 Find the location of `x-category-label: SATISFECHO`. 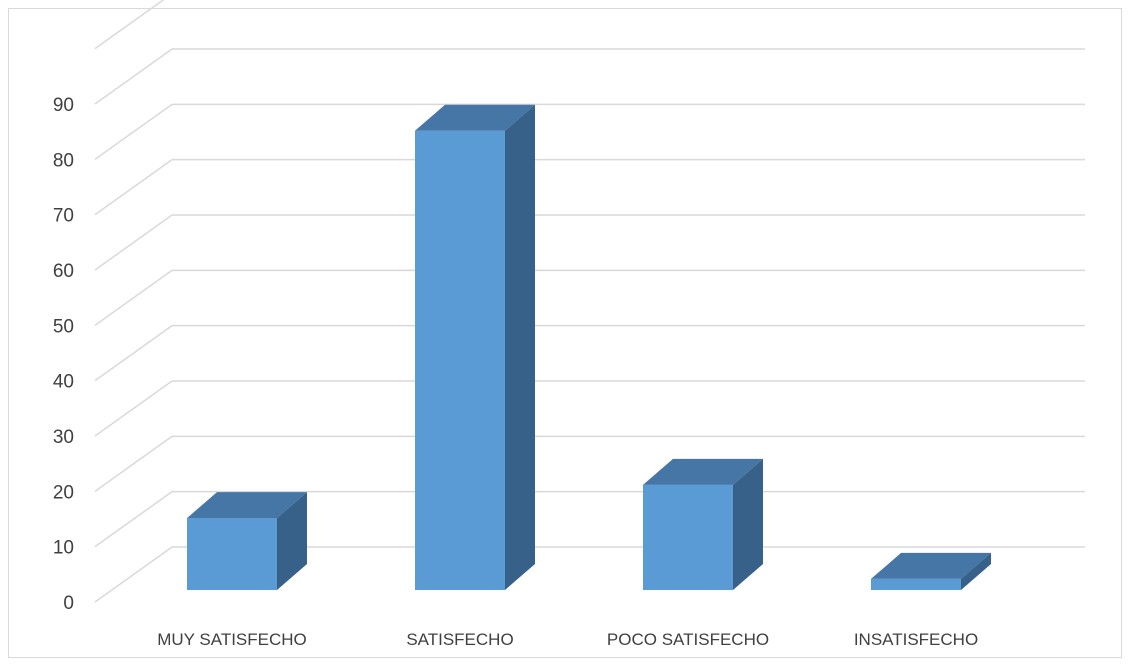

x-category-label: SATISFECHO is located at coordinates (459, 639).